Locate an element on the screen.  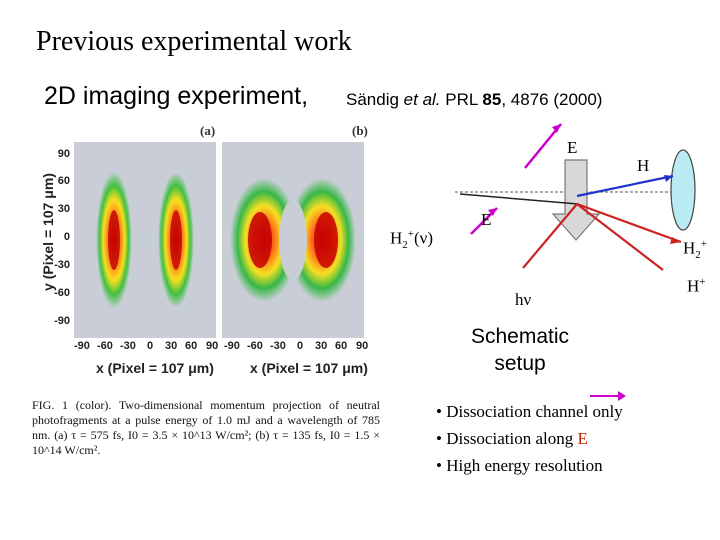
x-tick-b: 0 is located at coordinates (300, 346).